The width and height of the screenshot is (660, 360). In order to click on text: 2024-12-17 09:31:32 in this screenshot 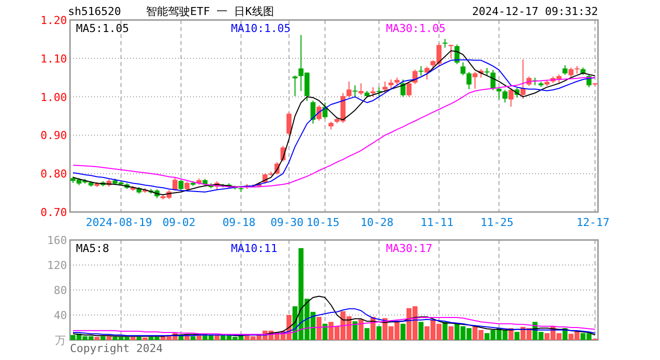, I will do `click(535, 11)`.